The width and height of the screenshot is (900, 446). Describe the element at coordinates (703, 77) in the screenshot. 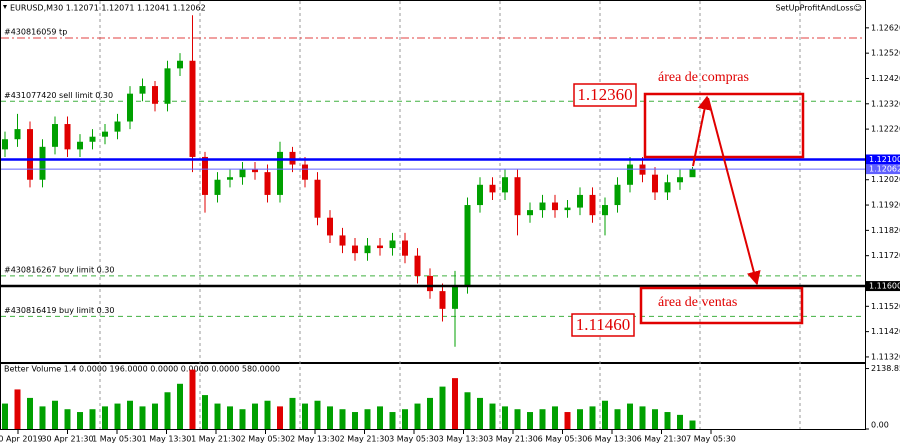

I see `annotation: área de compras` at that location.